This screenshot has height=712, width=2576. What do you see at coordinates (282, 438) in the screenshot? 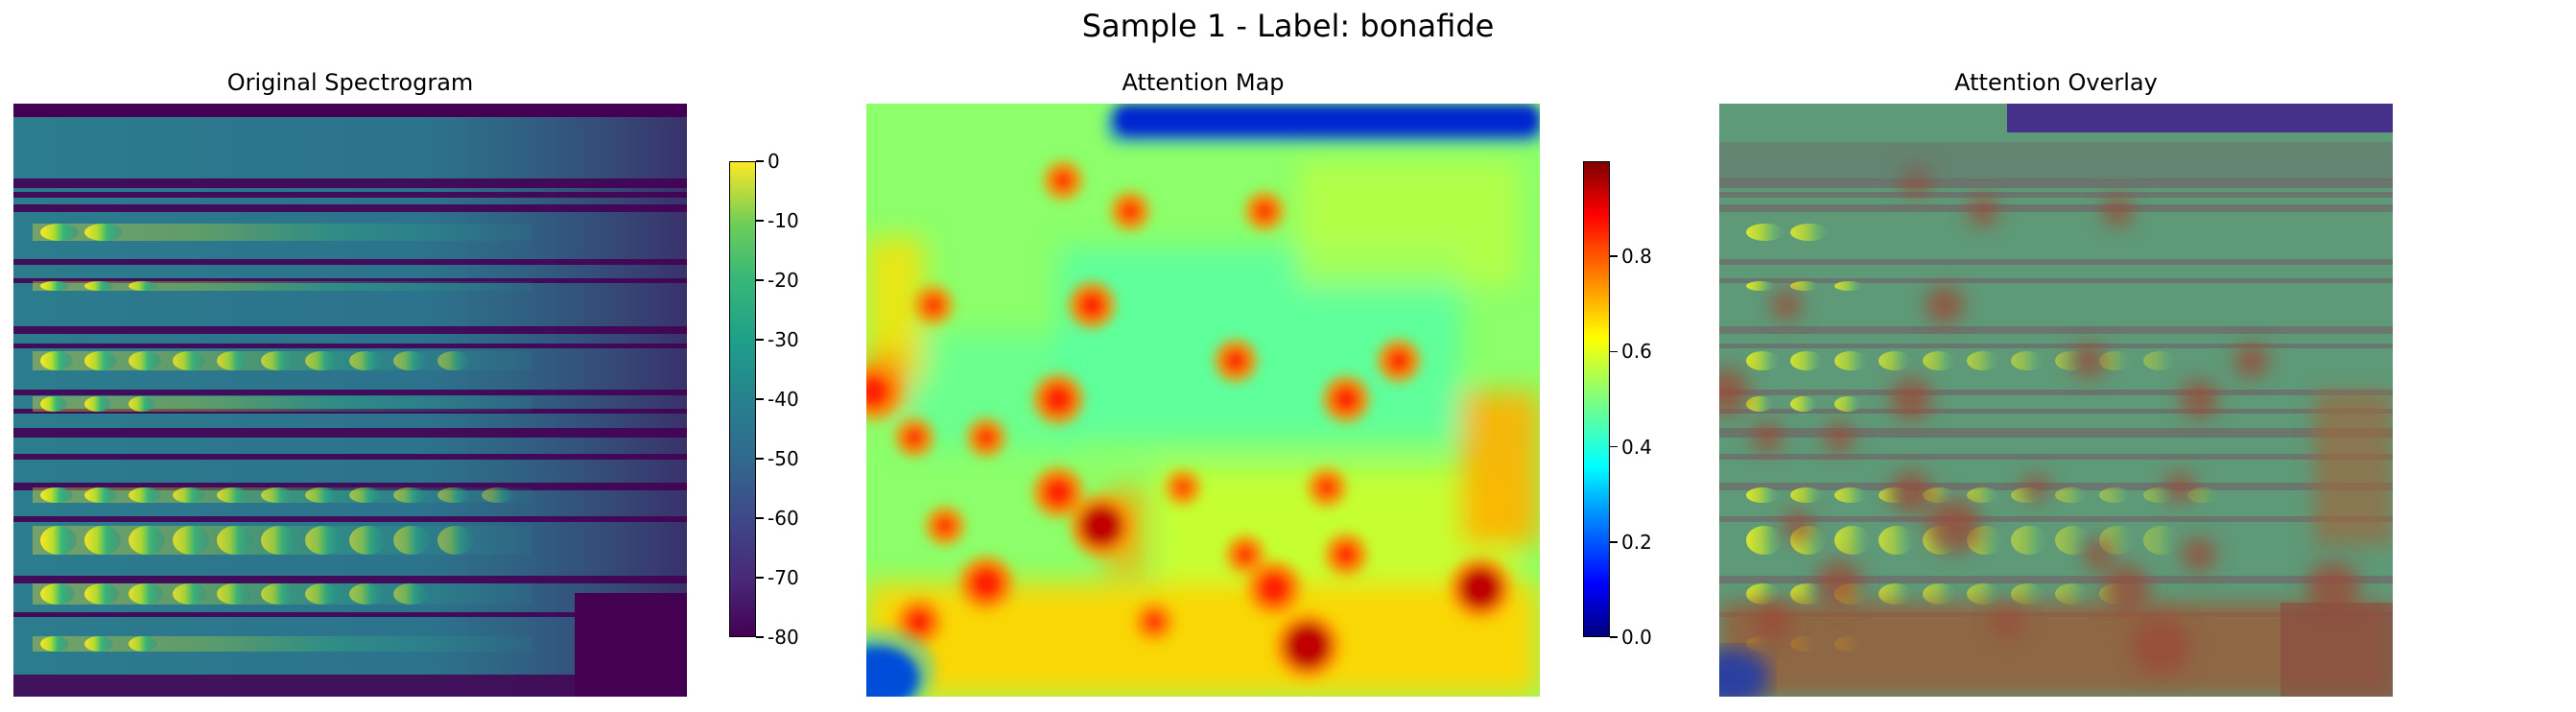
I see `spectrogram-harmonics` at bounding box center [282, 438].